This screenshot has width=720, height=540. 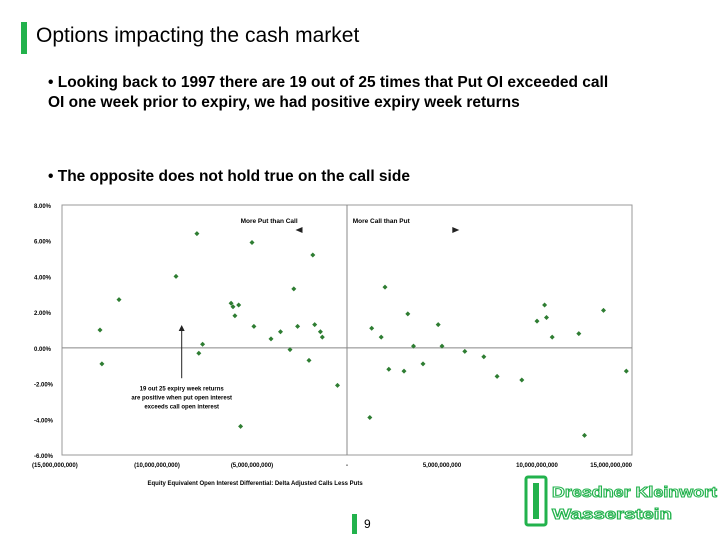 What do you see at coordinates (44, 457) in the screenshot?
I see `y-tick-label: -6.00%` at bounding box center [44, 457].